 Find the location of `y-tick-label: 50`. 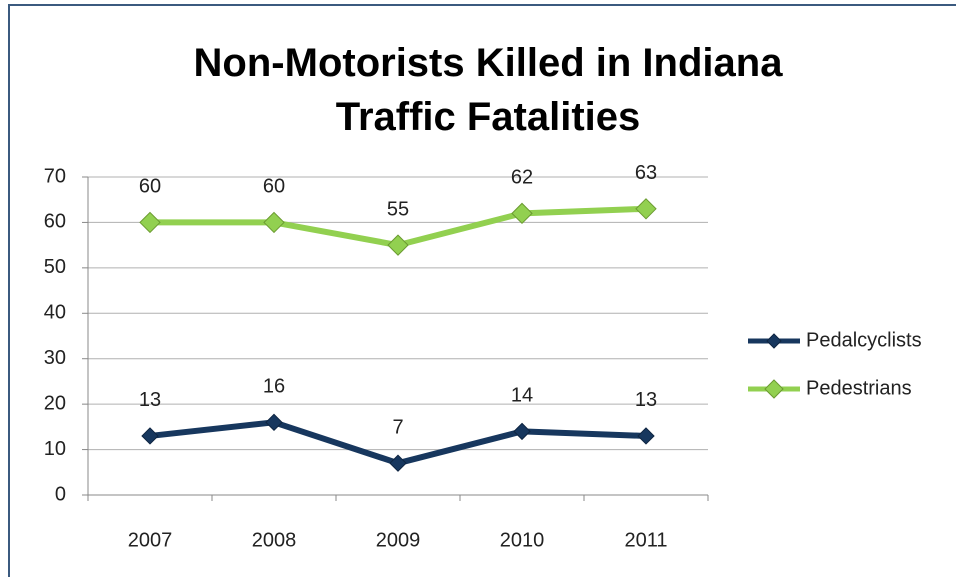

y-tick-label: 50 is located at coordinates (55, 267).